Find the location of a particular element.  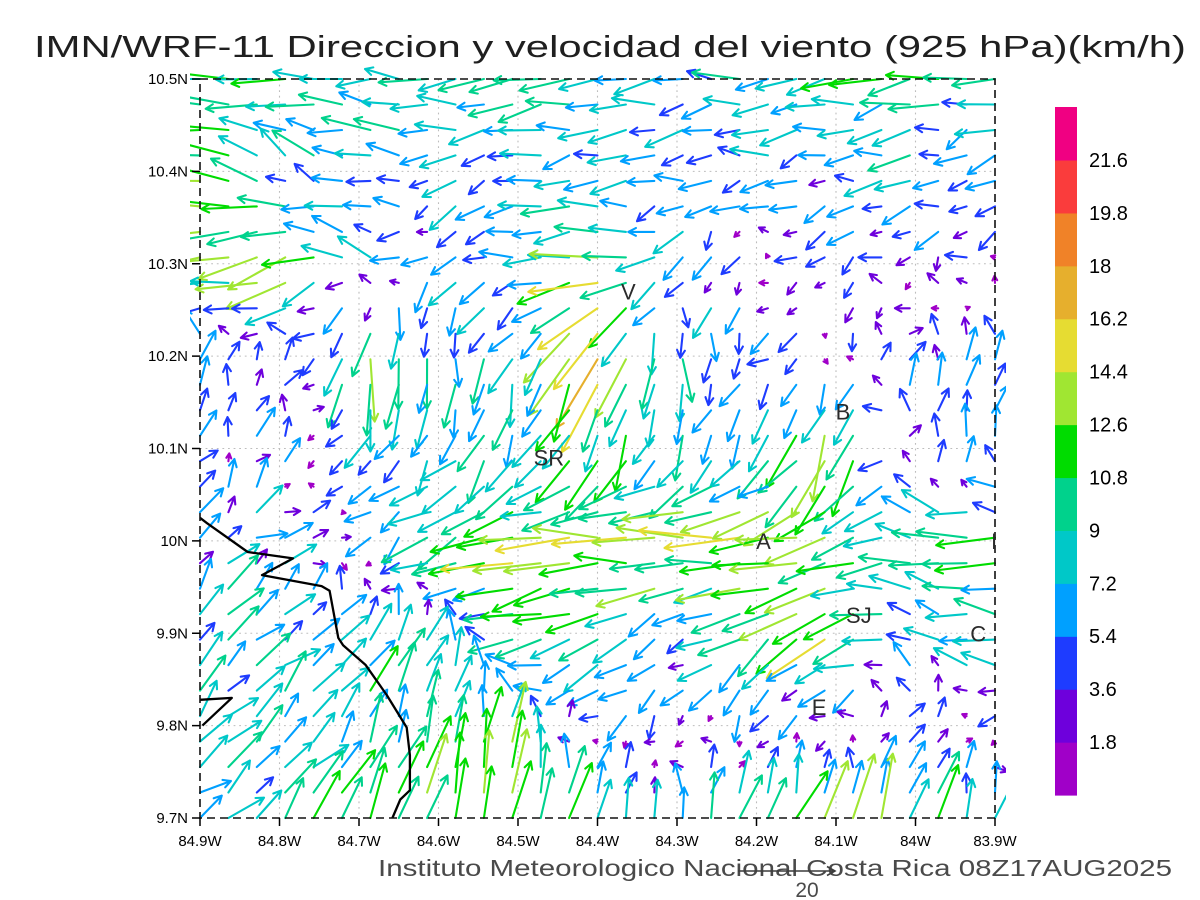

colorbar-label: 9 is located at coordinates (1094, 531).